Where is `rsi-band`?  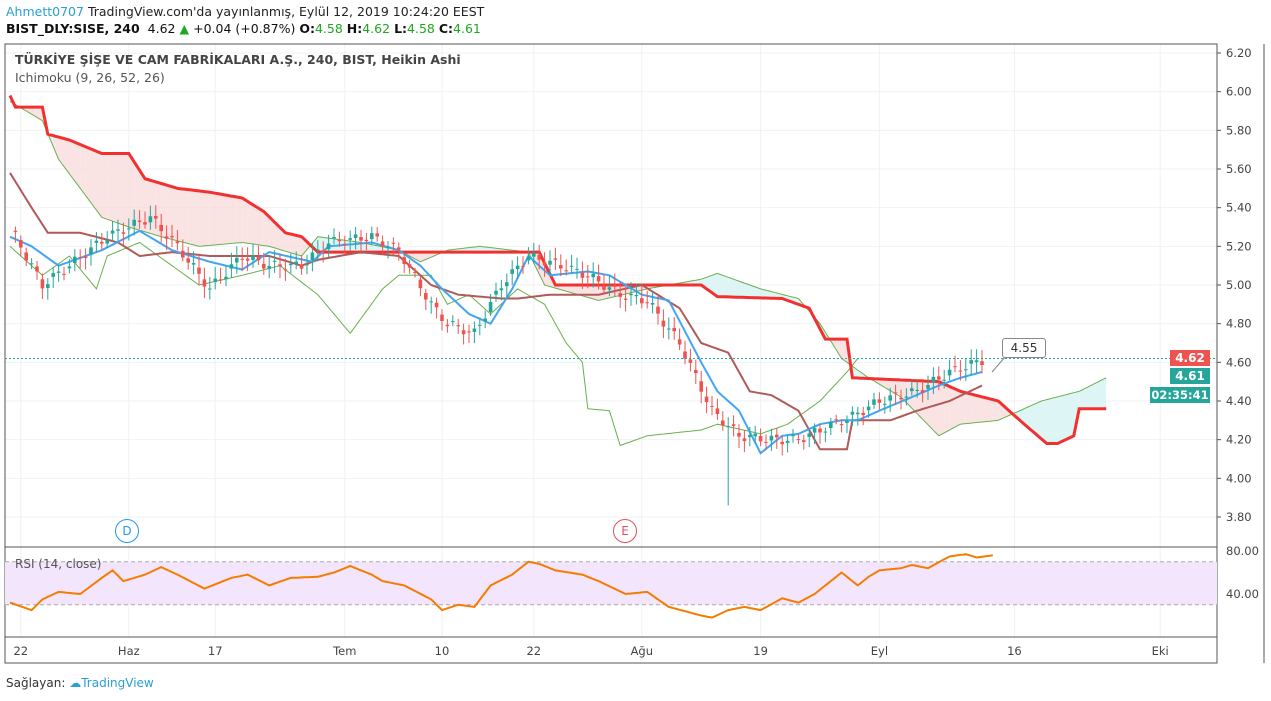 rsi-band is located at coordinates (611, 583).